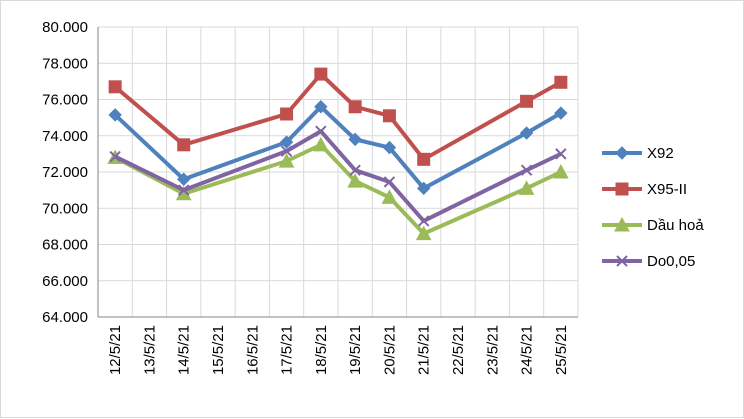  Describe the element at coordinates (653, 207) in the screenshot. I see `legend: X92 X95-II Dầu hoả Do0,05` at that location.